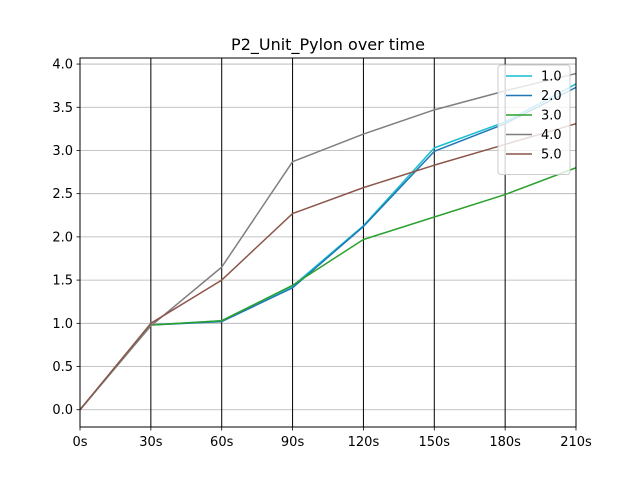  What do you see at coordinates (328, 45) in the screenshot?
I see `chart-title: P2_Unit_Pylon over time` at bounding box center [328, 45].